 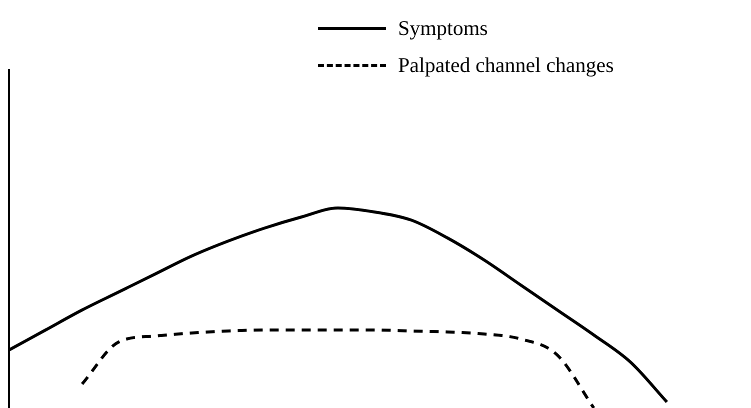 I want to click on legend-label: Palpated channel changes, so click(x=506, y=65).